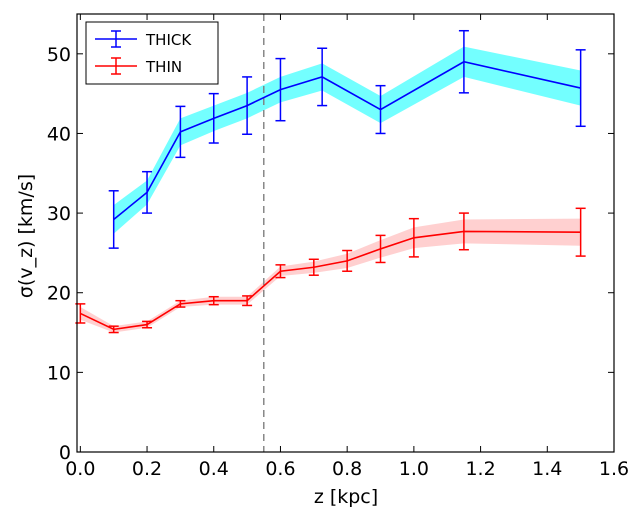 The width and height of the screenshot is (637, 509). Describe the element at coordinates (143, 39) in the screenshot. I see `legend-entry-thick: THICK` at that location.